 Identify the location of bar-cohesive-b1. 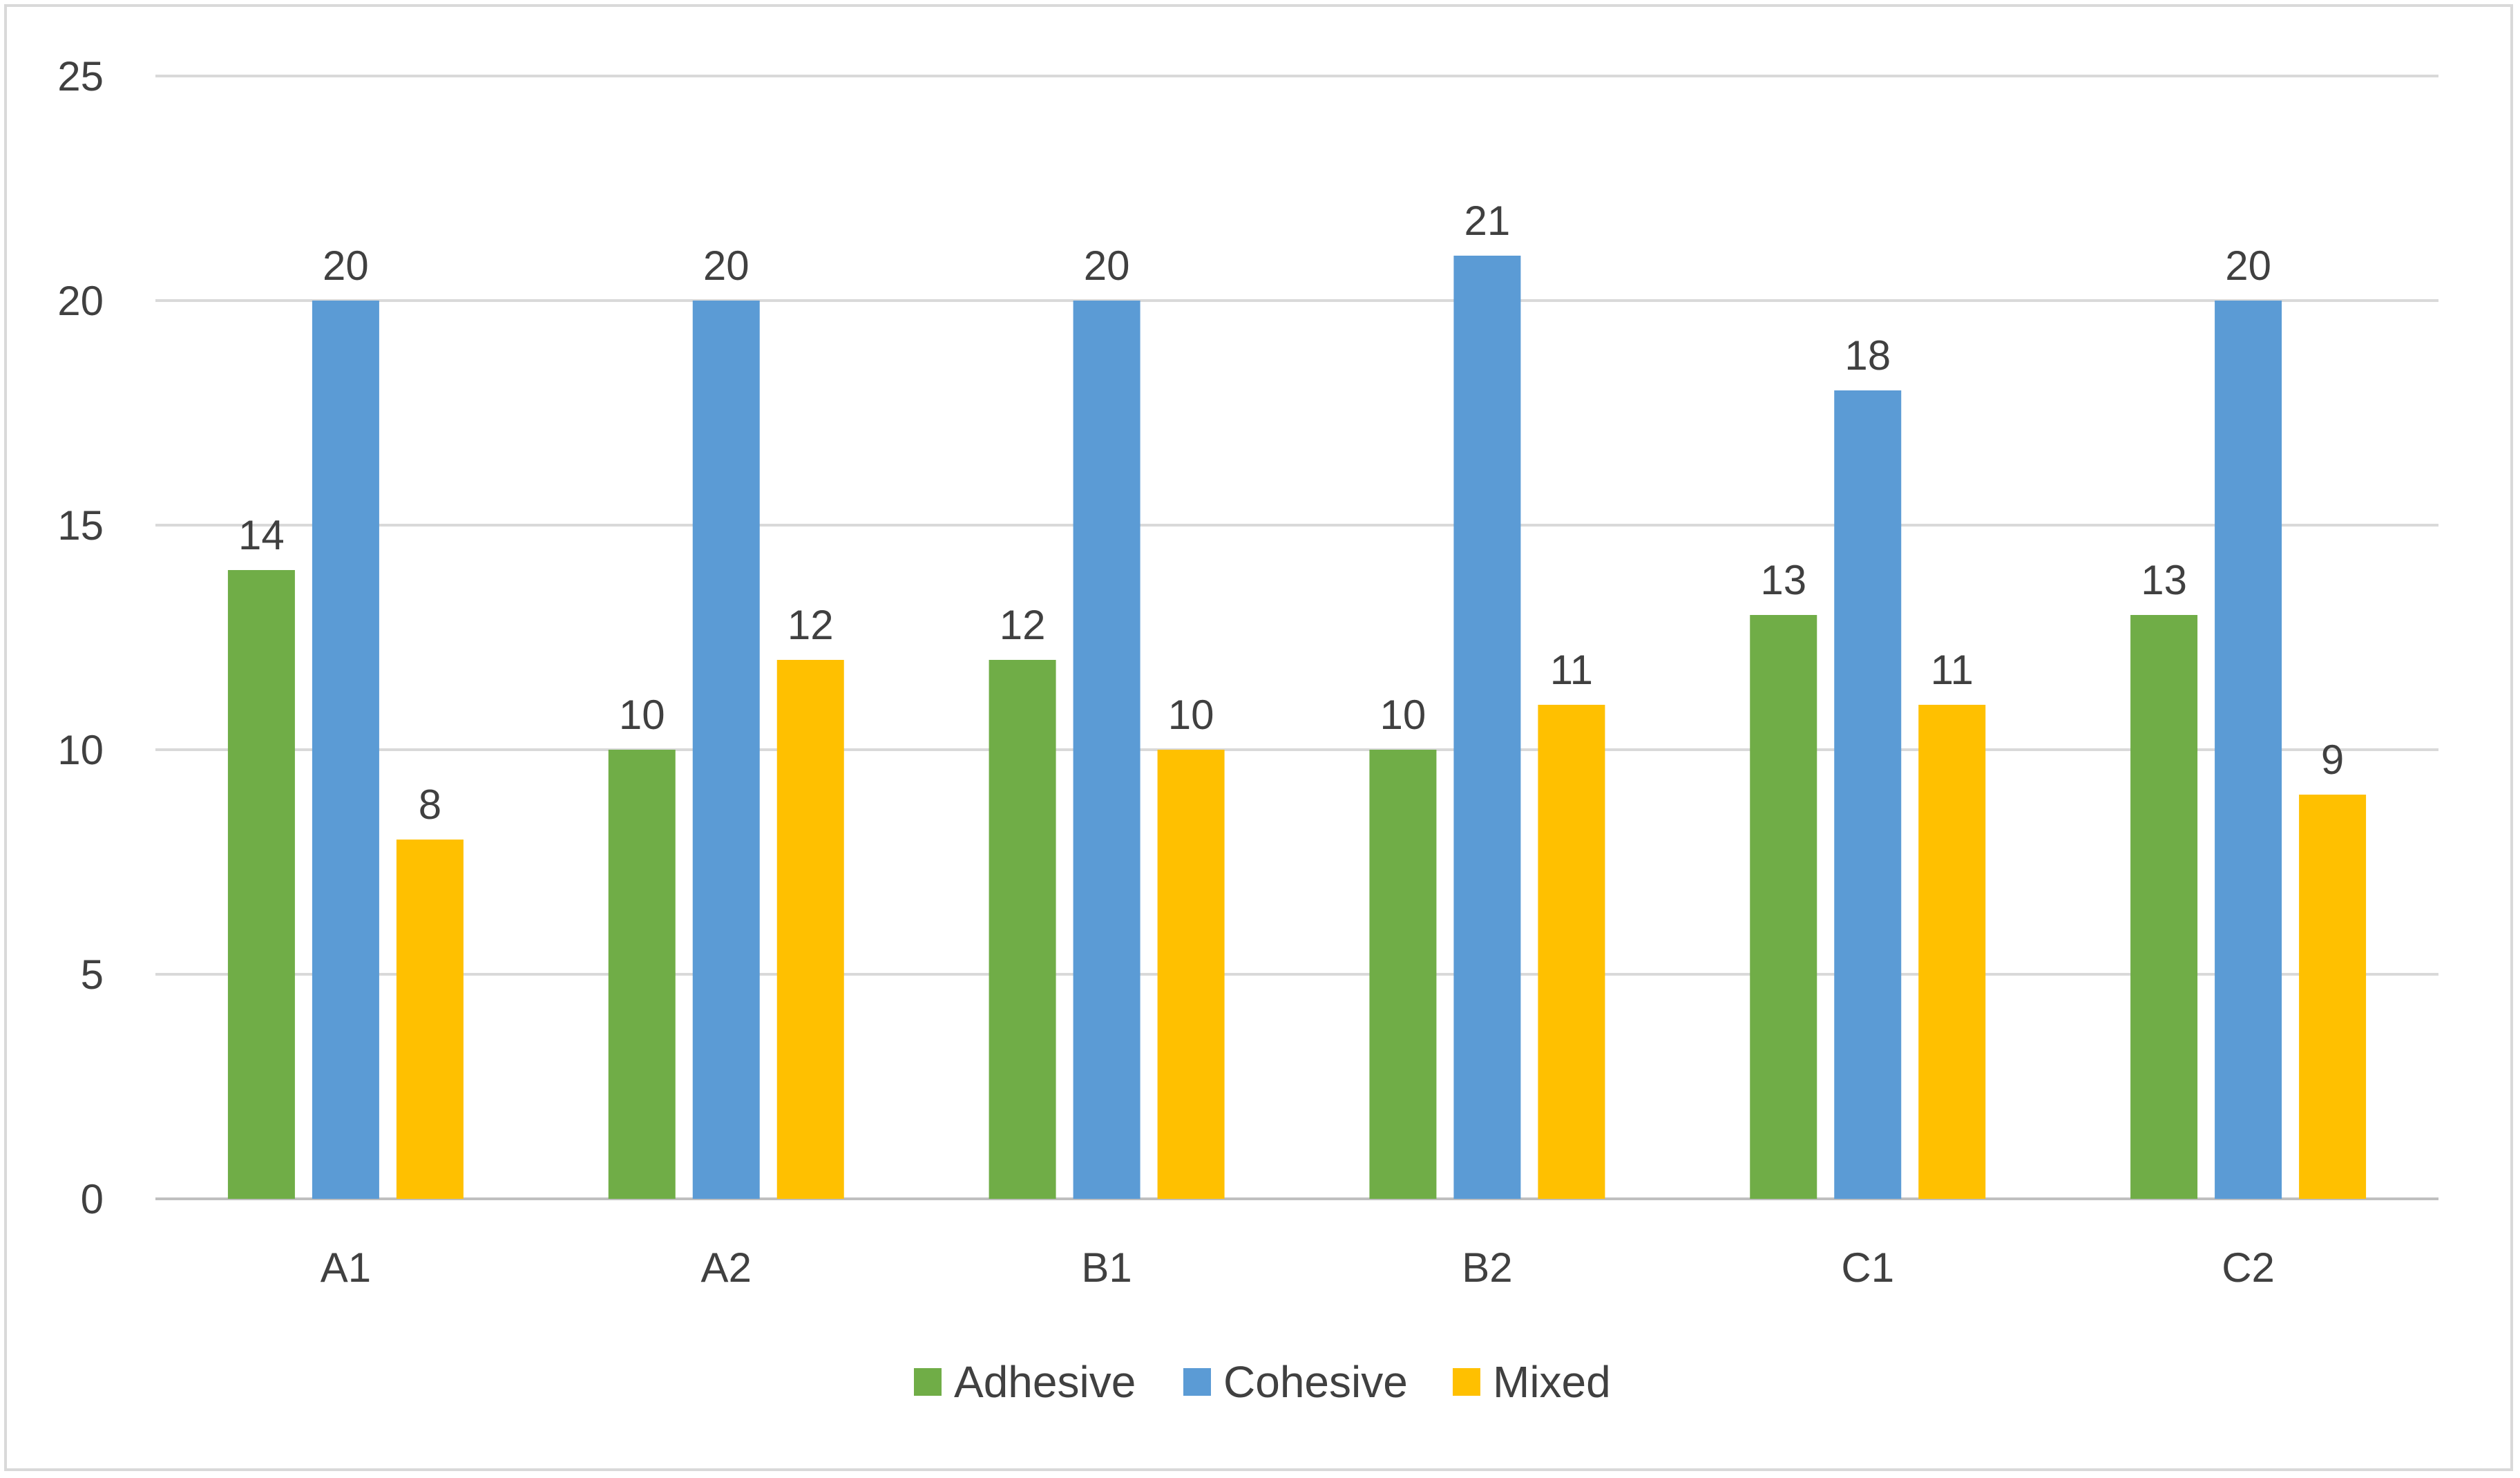
(1106, 750).